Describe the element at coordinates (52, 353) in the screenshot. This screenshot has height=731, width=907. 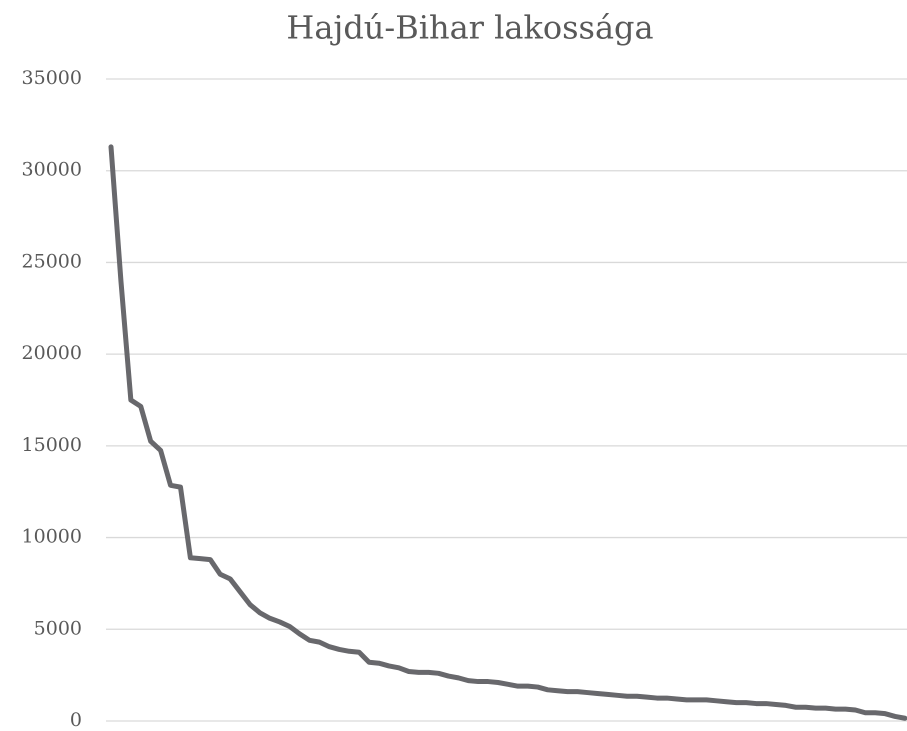
I see `y-tick-label: 20000` at that location.